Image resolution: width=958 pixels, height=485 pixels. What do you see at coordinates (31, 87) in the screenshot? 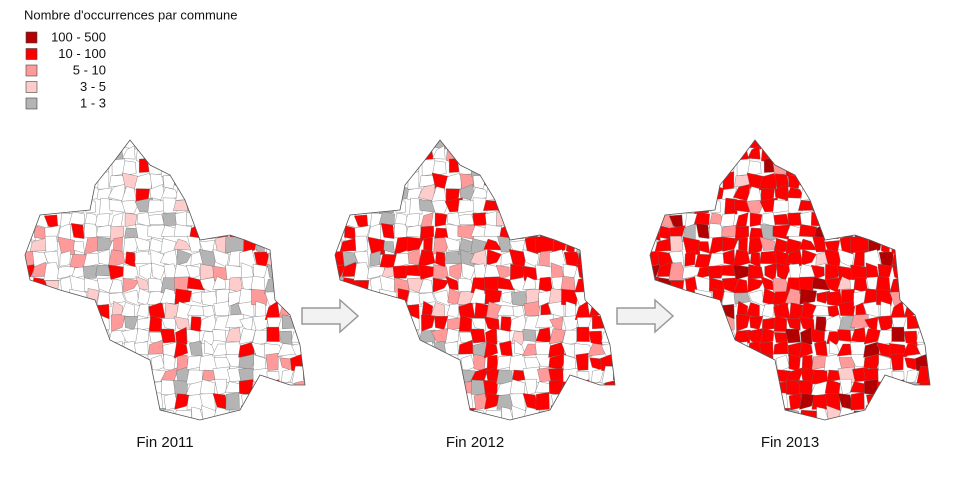
I see `legend-swatch` at bounding box center [31, 87].